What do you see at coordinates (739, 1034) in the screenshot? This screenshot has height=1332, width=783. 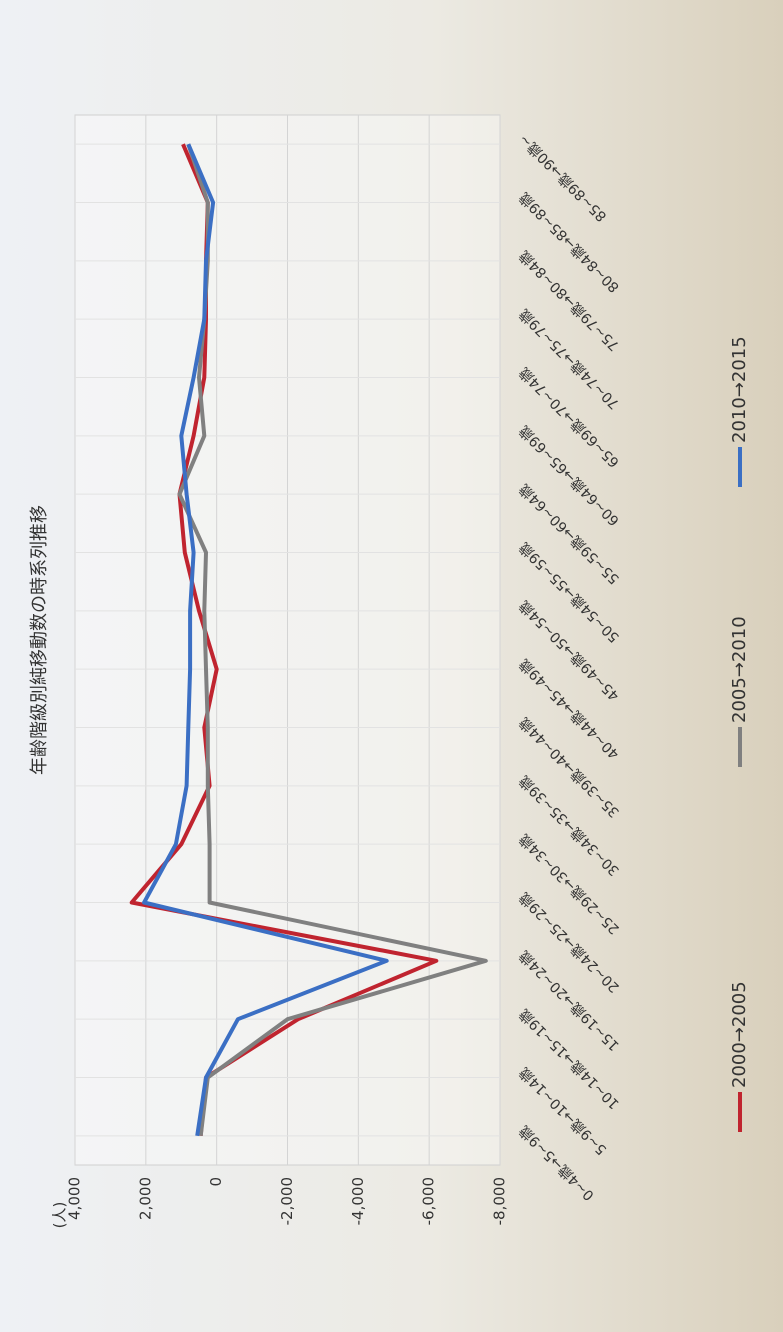 I see `legend-label: 2000→2005` at bounding box center [739, 1034].